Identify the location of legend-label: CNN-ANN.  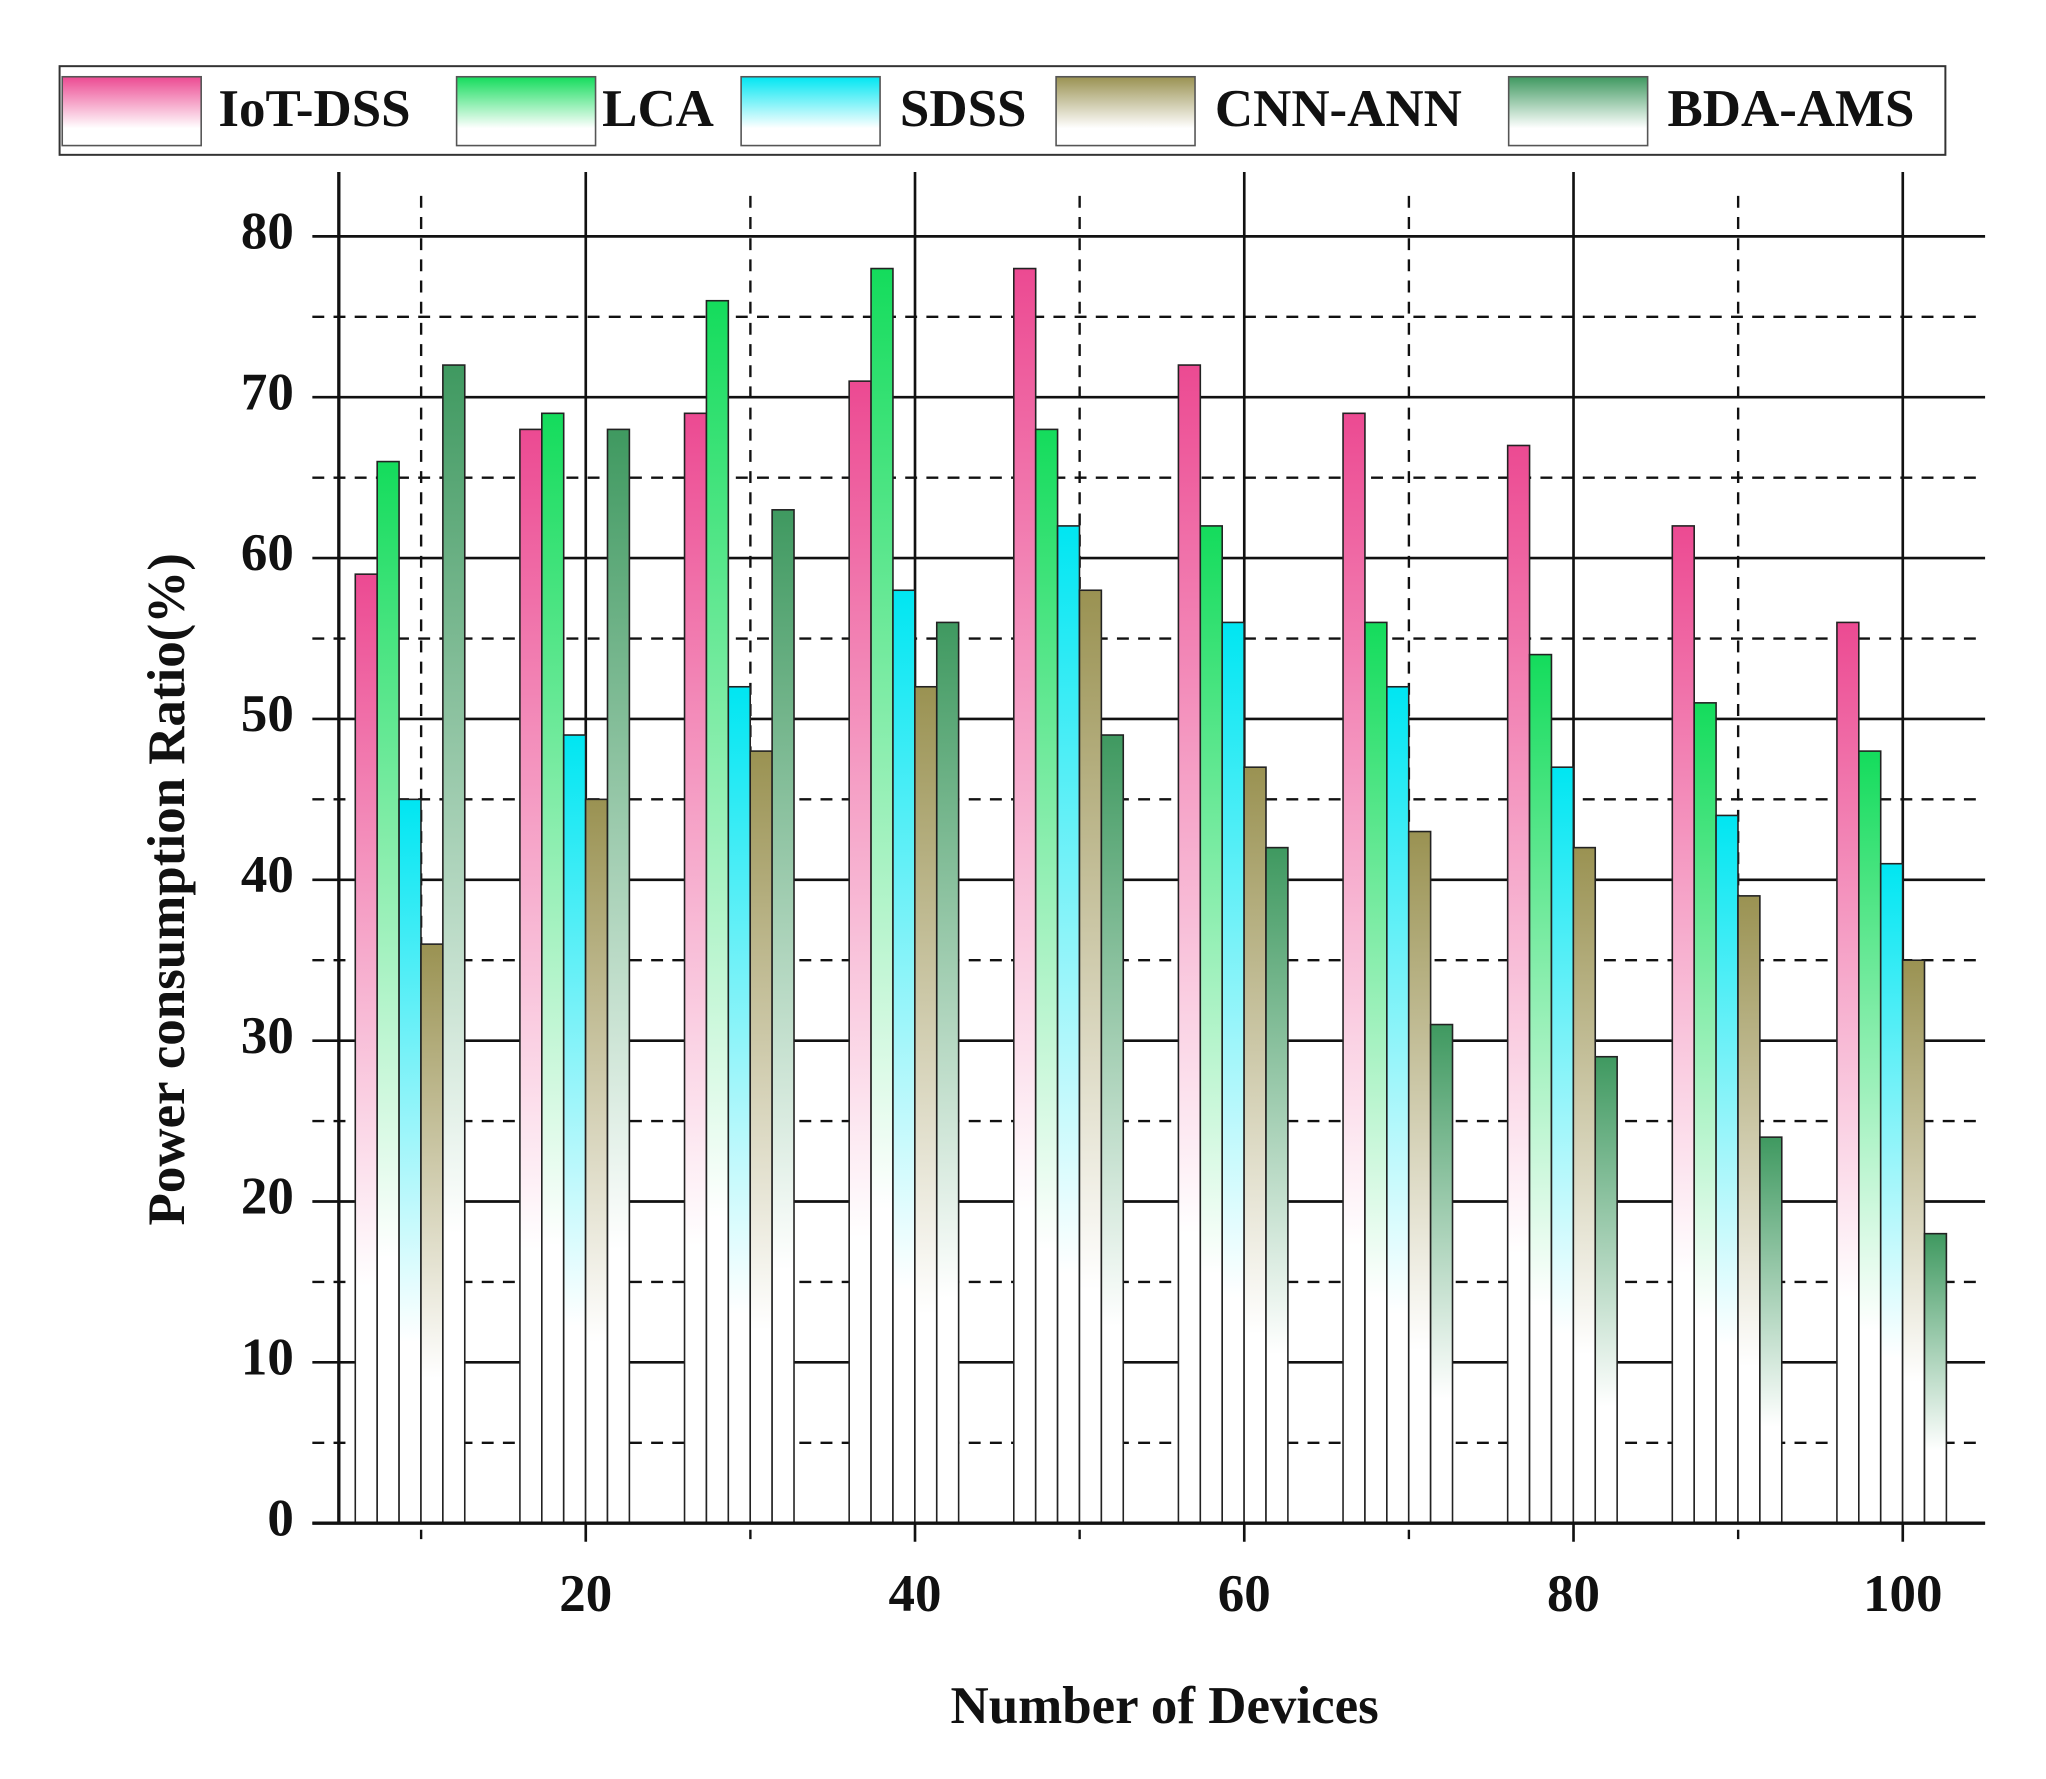
(1338, 109).